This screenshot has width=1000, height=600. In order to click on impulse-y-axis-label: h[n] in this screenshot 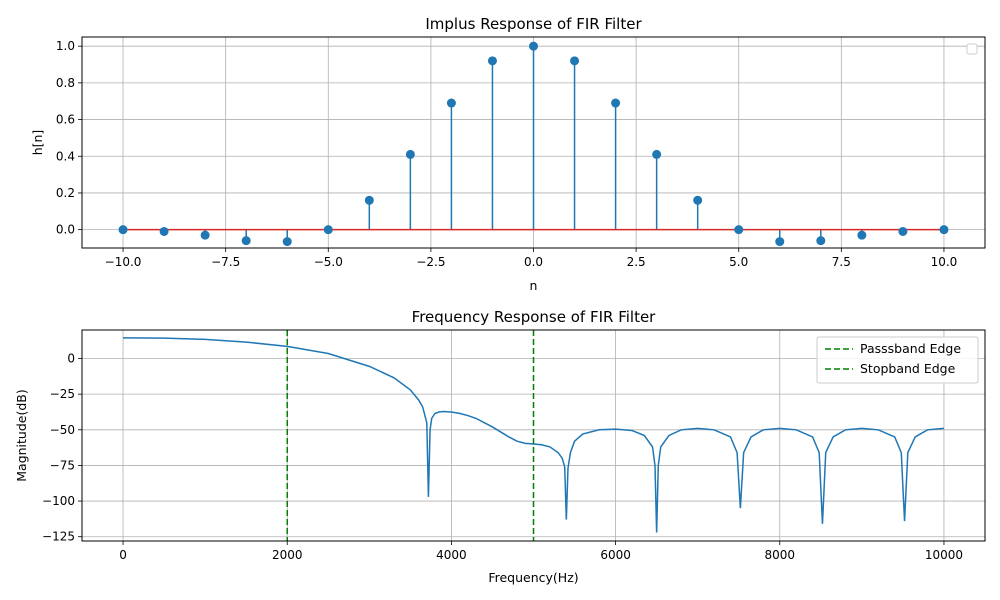, I will do `click(37, 143)`.